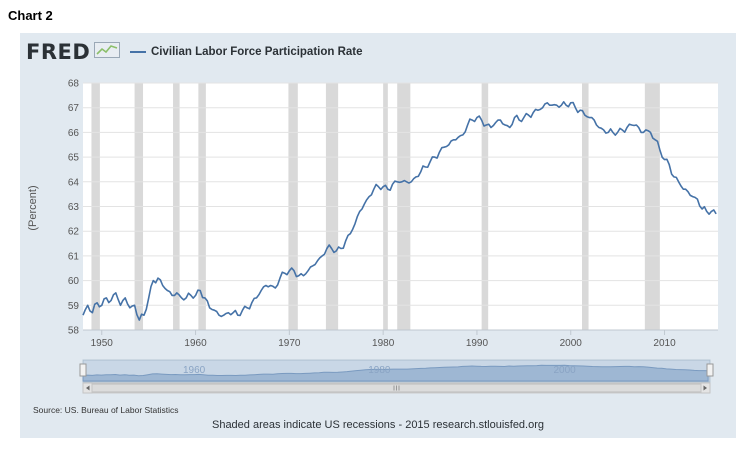 This screenshot has width=750, height=449. Describe the element at coordinates (107, 50) in the screenshot. I see `fred-logo-graph-icon` at that location.